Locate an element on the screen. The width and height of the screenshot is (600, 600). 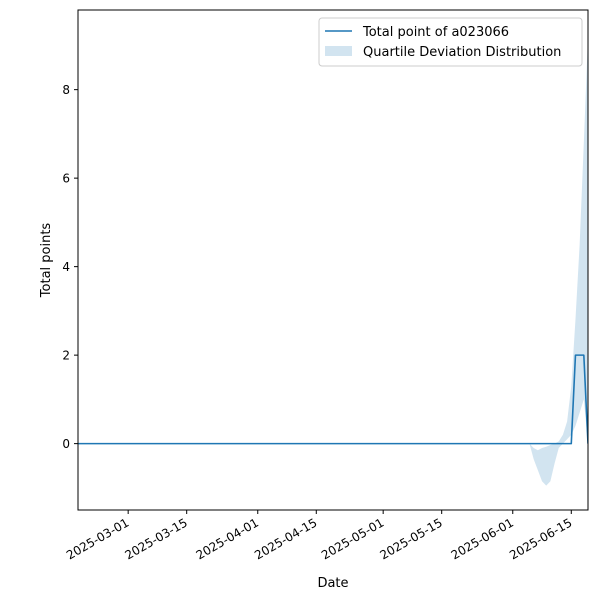
x-axis-label: Date is located at coordinates (332, 583).